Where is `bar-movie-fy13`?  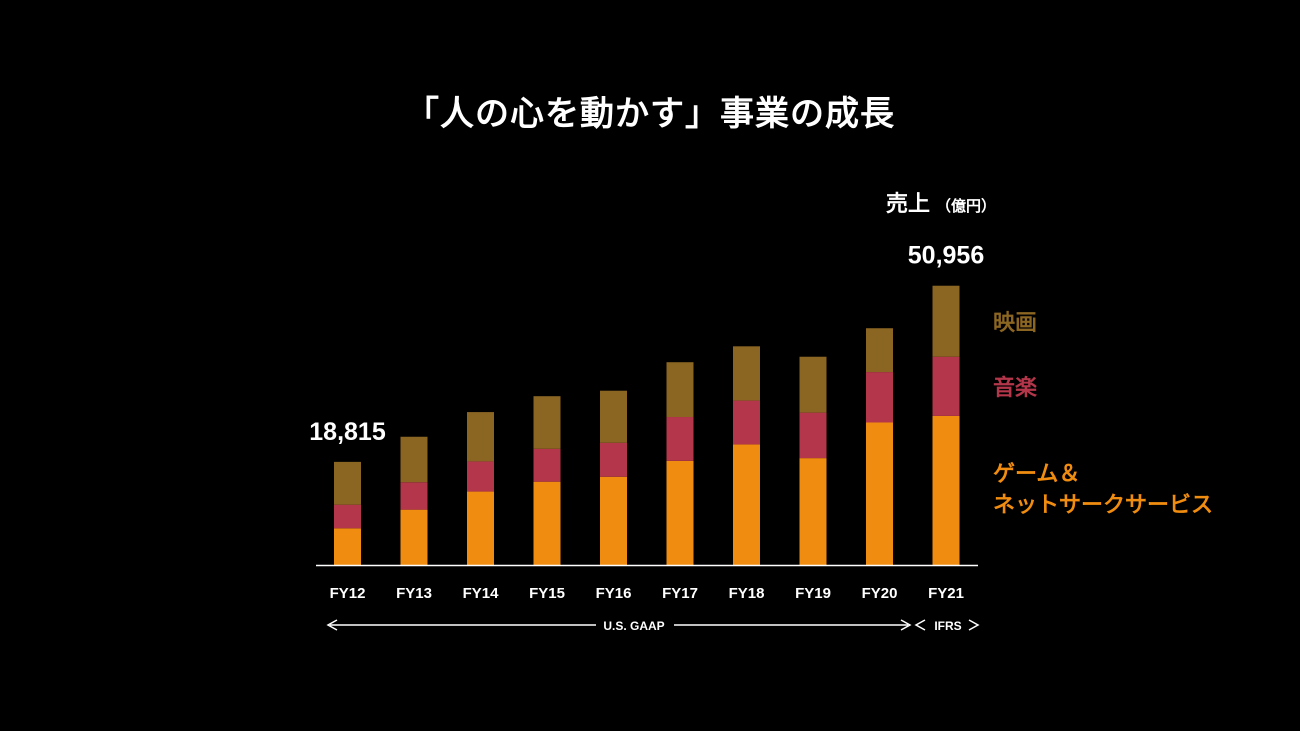 bar-movie-fy13 is located at coordinates (414, 459).